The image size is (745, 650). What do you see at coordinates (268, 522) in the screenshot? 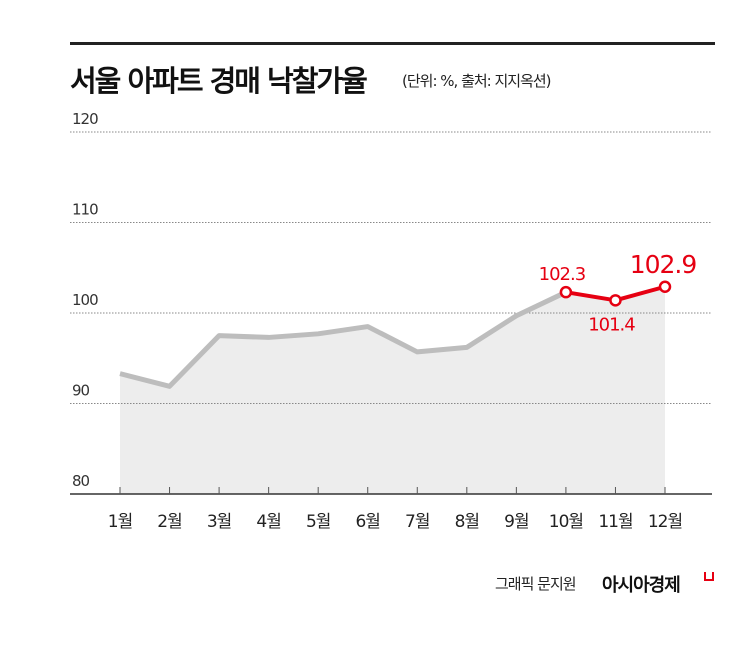
I see `x-tick-label: 4월` at bounding box center [268, 522].